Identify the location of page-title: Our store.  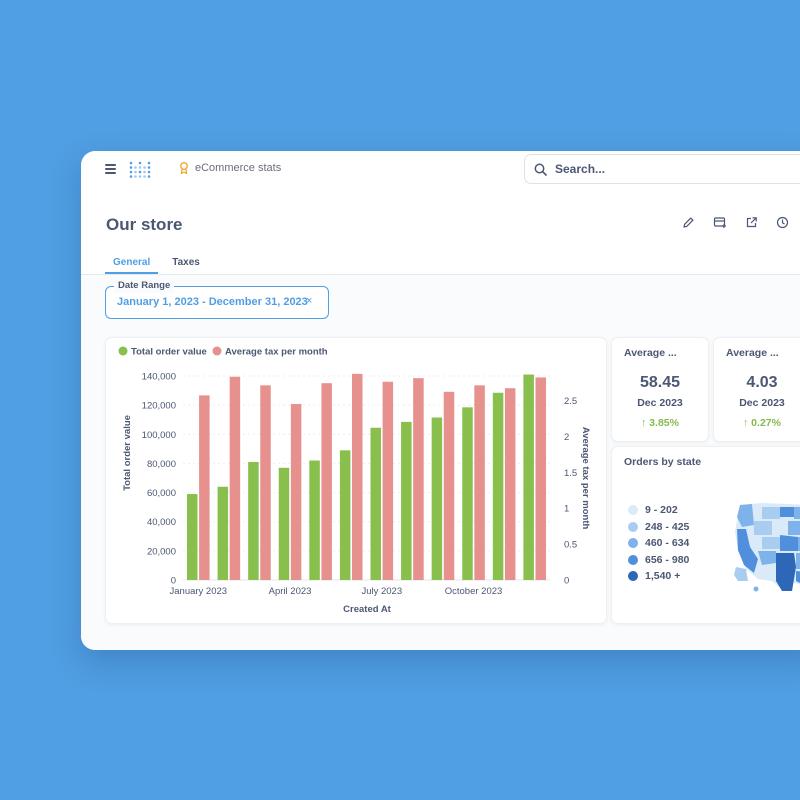
(144, 224).